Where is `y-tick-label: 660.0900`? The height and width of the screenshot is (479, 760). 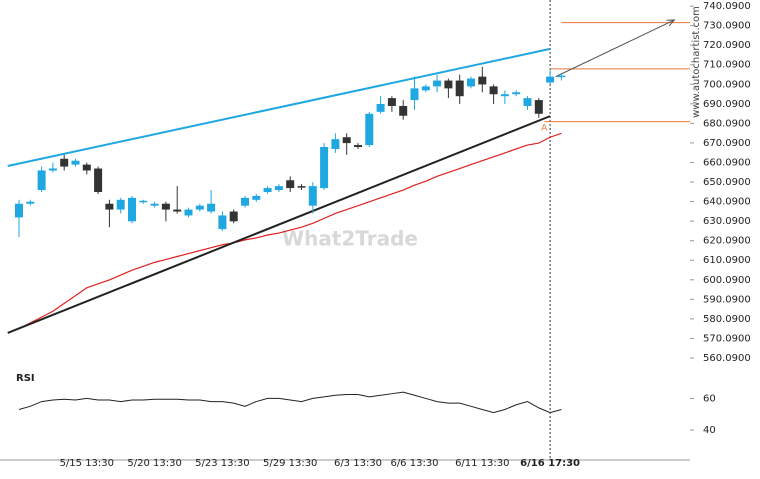
y-tick-label: 660.0900 is located at coordinates (727, 162).